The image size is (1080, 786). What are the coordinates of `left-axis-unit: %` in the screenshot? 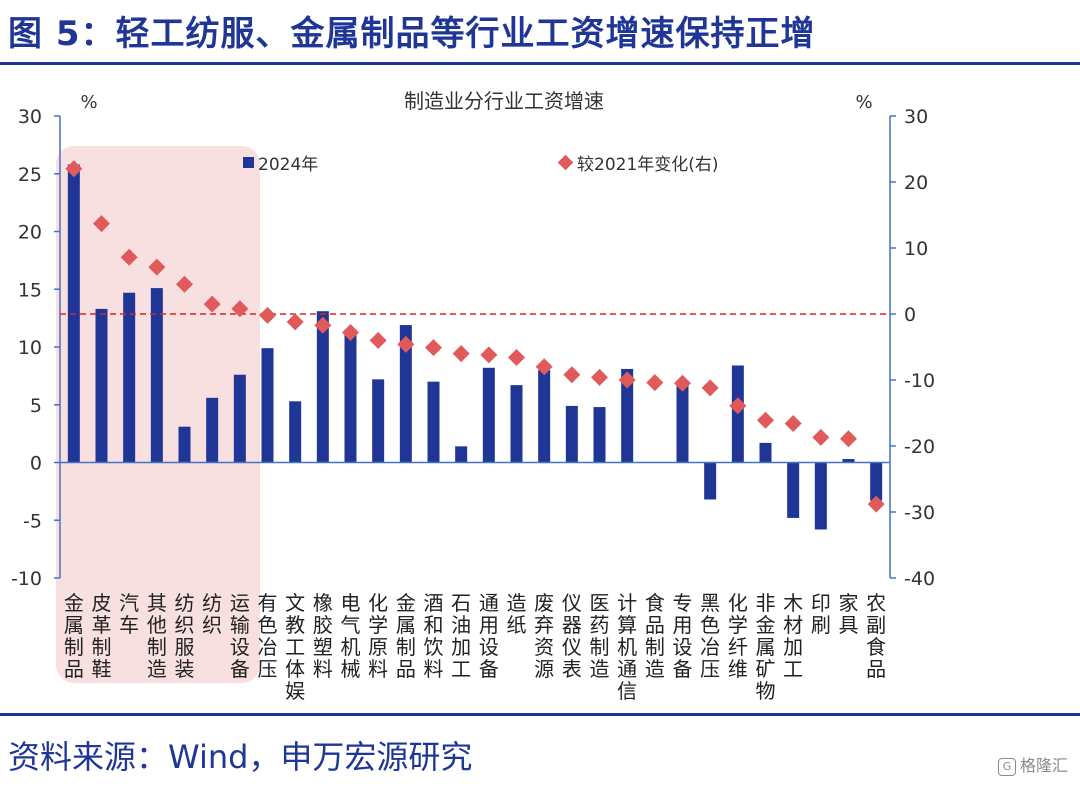 It's located at (88, 102).